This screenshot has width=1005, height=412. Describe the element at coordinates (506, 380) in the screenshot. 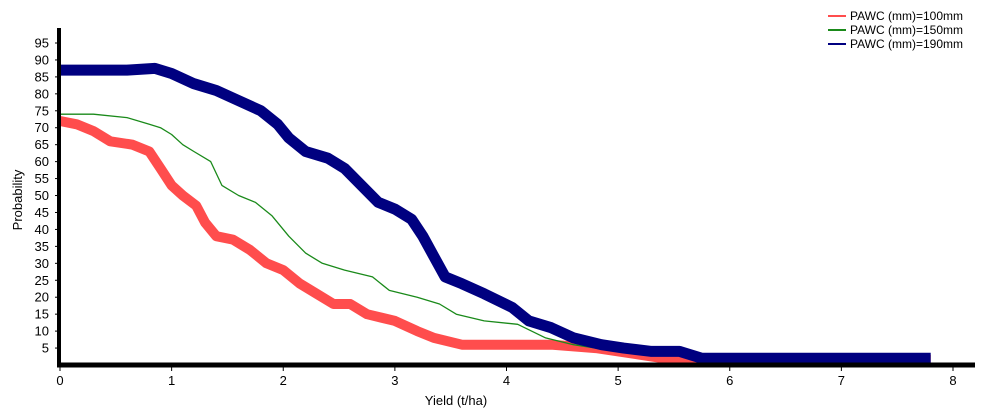

I see `x-tick-label: 4` at that location.